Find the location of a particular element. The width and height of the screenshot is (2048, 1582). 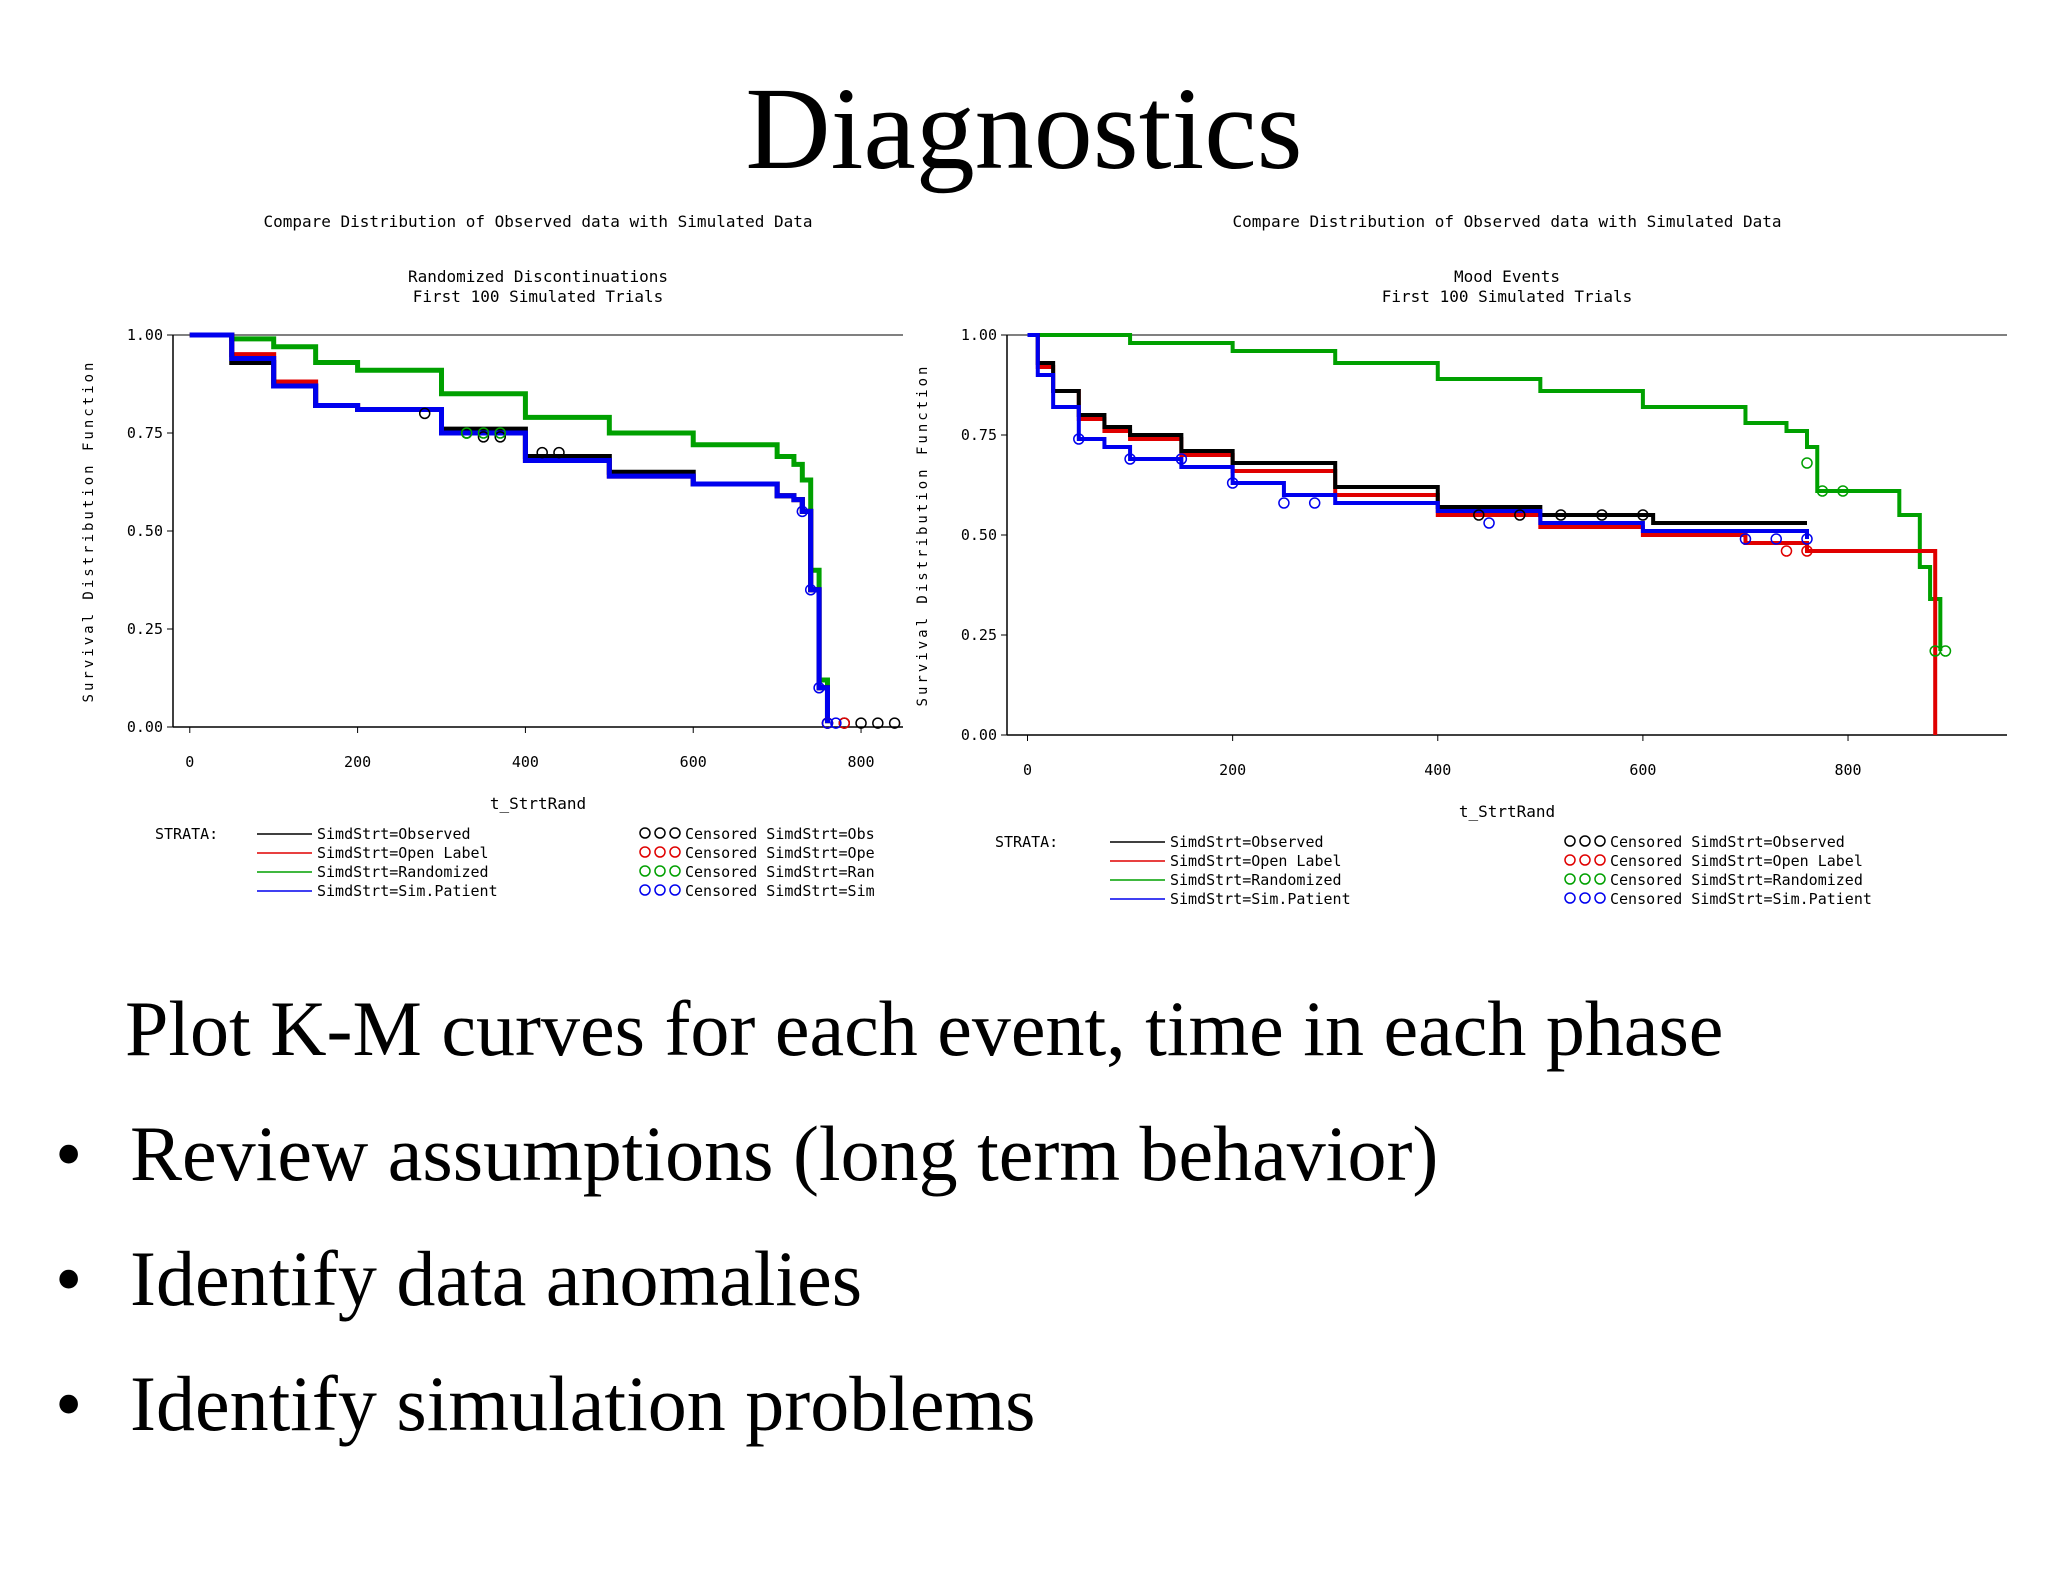

x-tick-label: 800 is located at coordinates (1847, 770).